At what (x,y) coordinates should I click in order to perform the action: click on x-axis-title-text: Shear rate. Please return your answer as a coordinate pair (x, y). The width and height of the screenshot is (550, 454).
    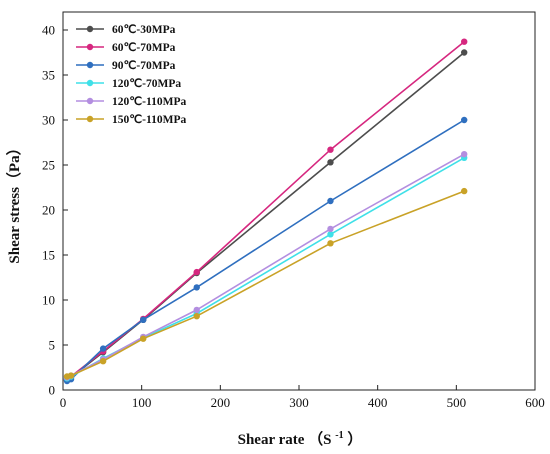
    Looking at the image, I should click on (271, 440).